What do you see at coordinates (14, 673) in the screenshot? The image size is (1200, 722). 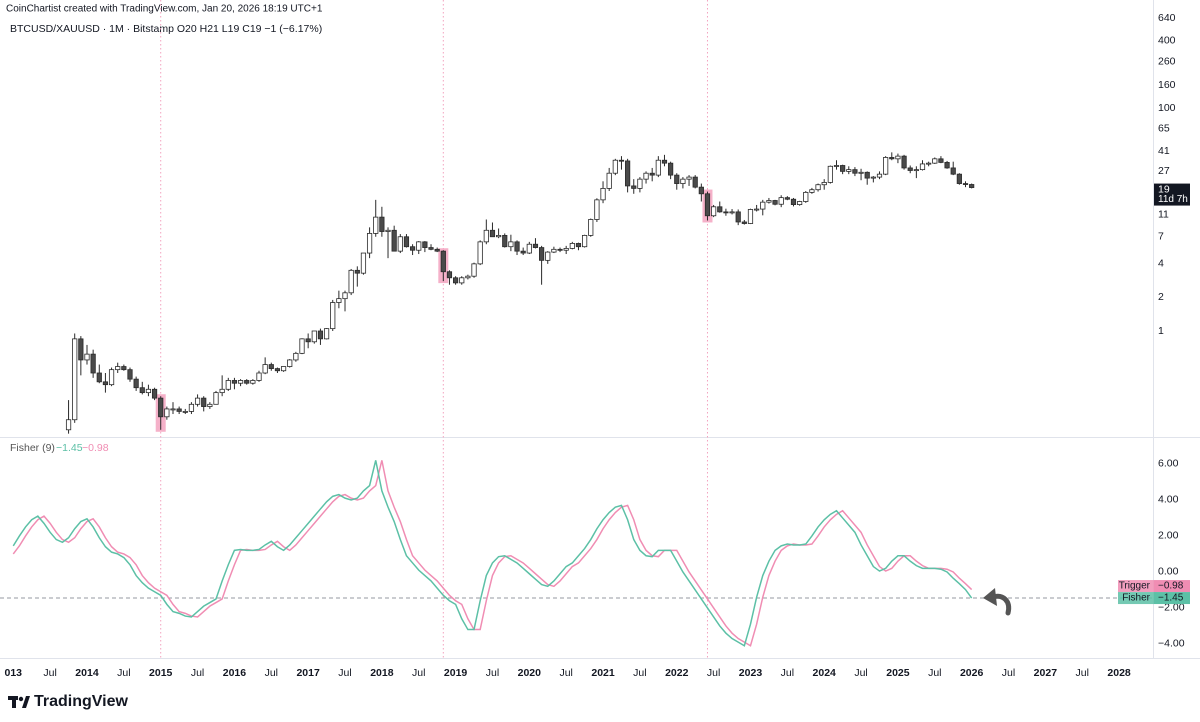 I see `time-tick-label: 013` at bounding box center [14, 673].